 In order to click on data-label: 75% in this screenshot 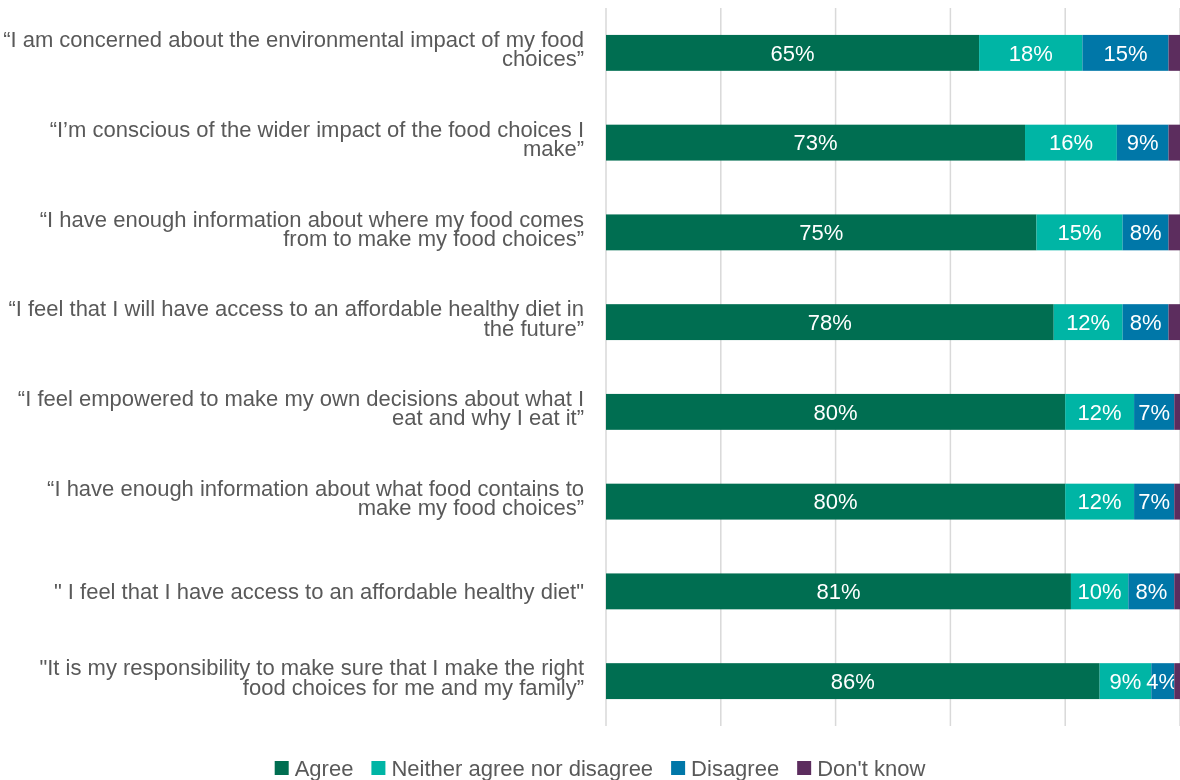, I will do `click(821, 233)`.